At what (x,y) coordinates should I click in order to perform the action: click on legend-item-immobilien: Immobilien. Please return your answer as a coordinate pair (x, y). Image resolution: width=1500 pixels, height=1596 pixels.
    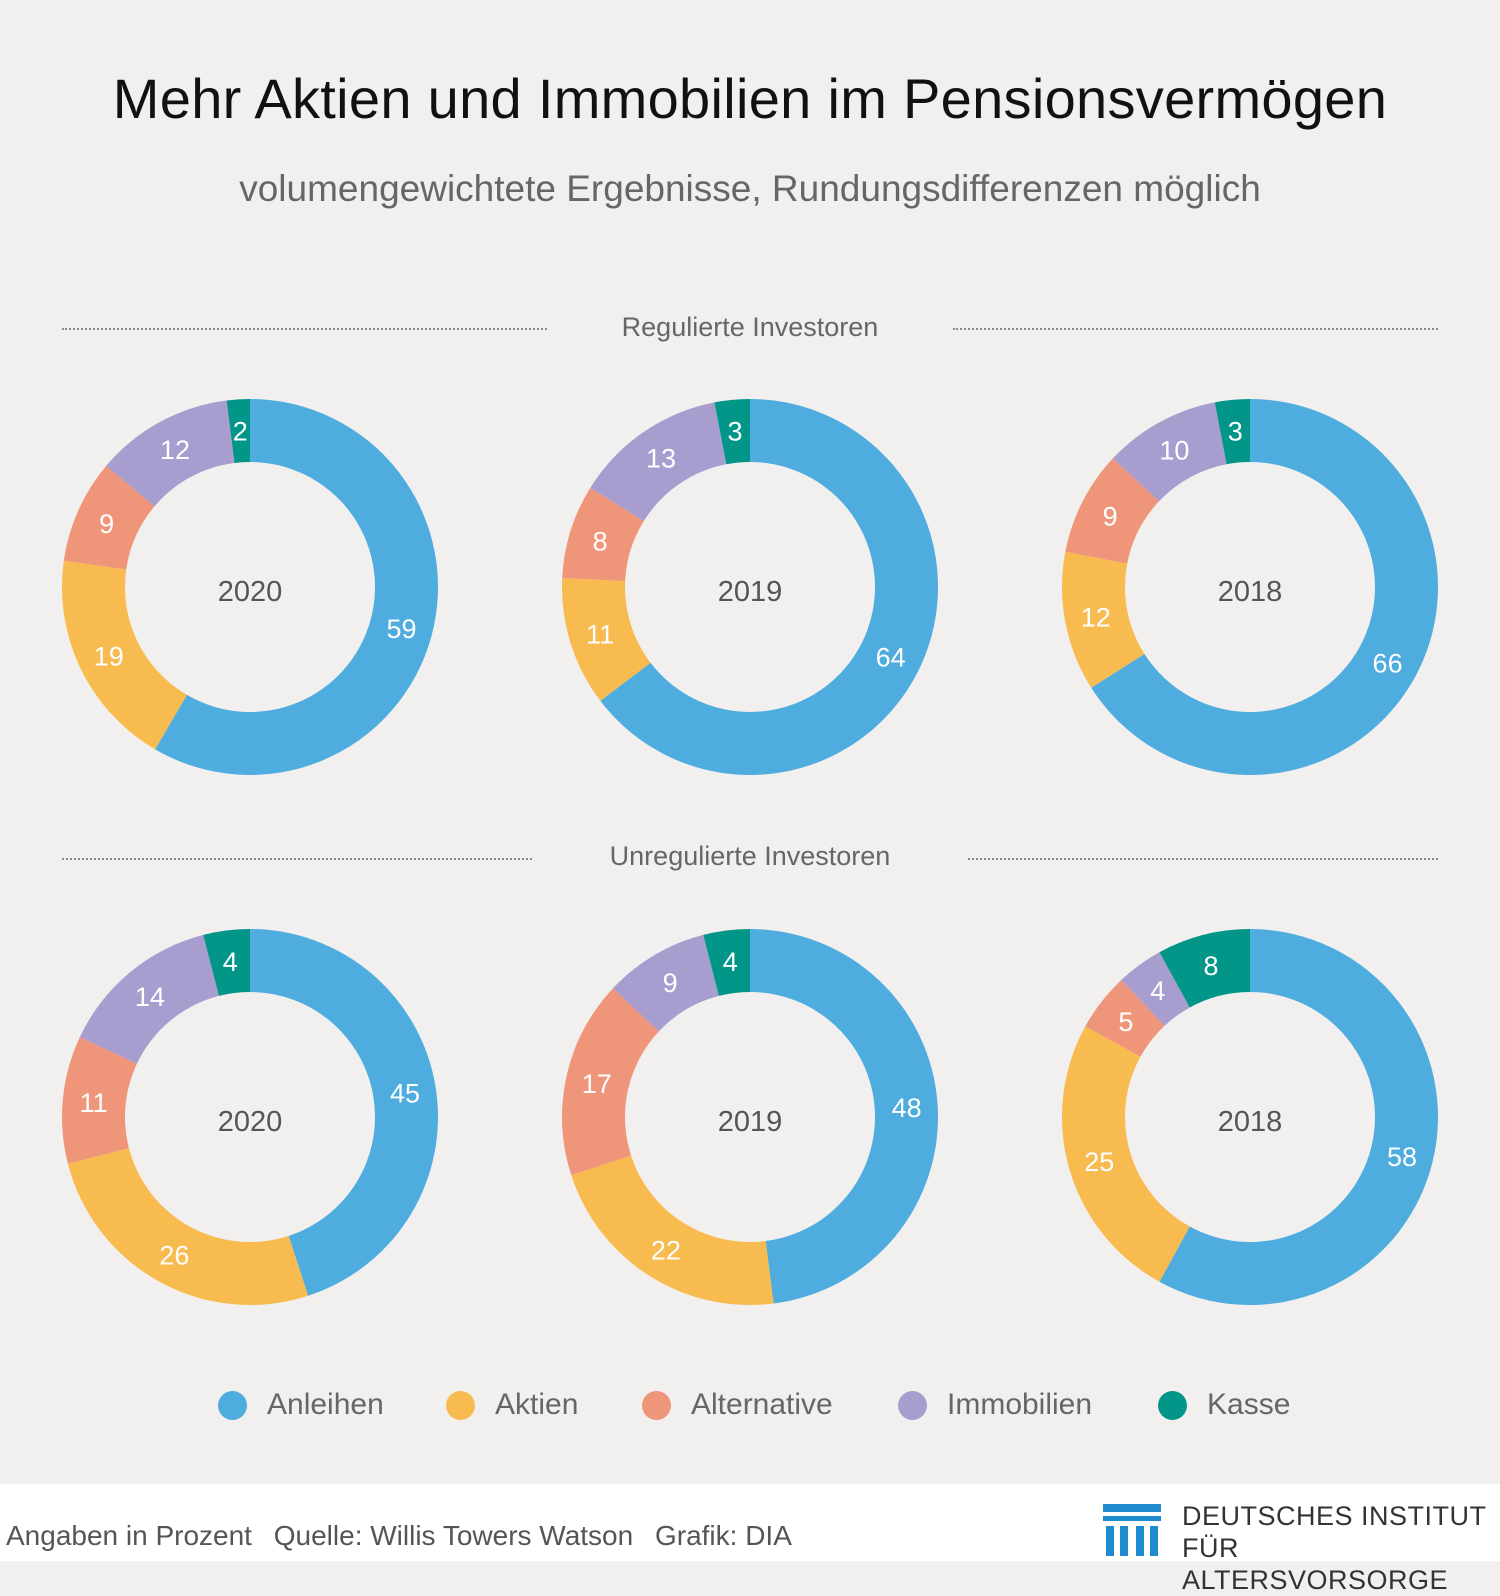
    Looking at the image, I should click on (995, 1405).